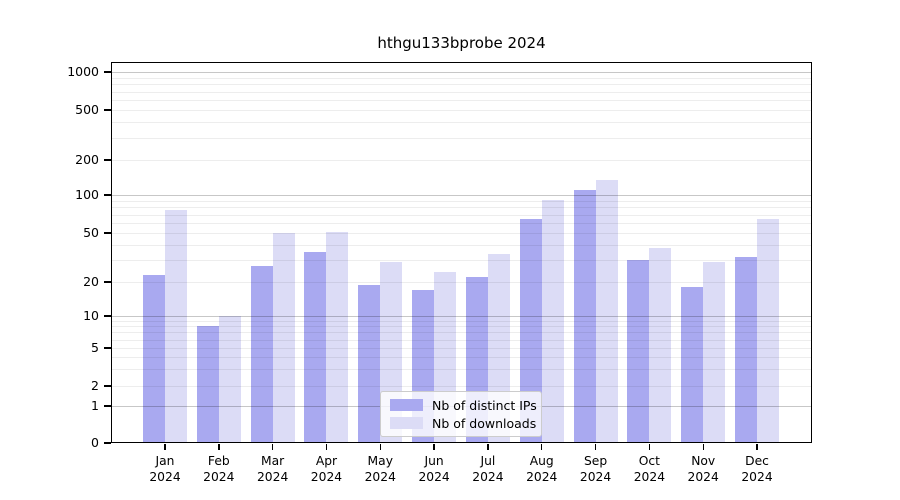 Image resolution: width=900 pixels, height=500 pixels. Describe the element at coordinates (91, 315) in the screenshot. I see `y-tick-label-10: 10` at that location.